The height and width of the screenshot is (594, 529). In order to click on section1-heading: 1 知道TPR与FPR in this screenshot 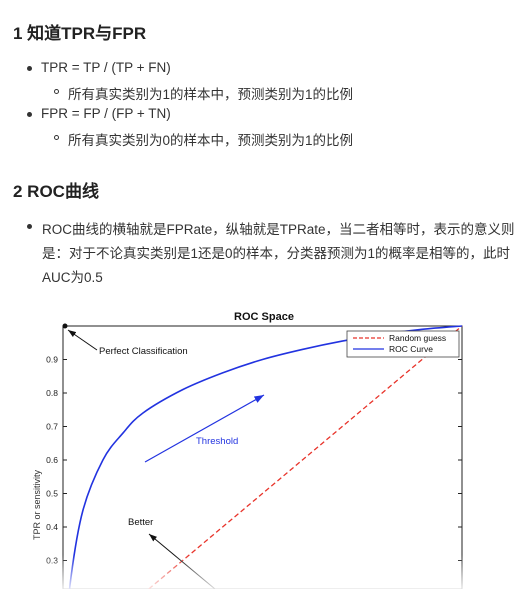, I will do `click(80, 33)`.